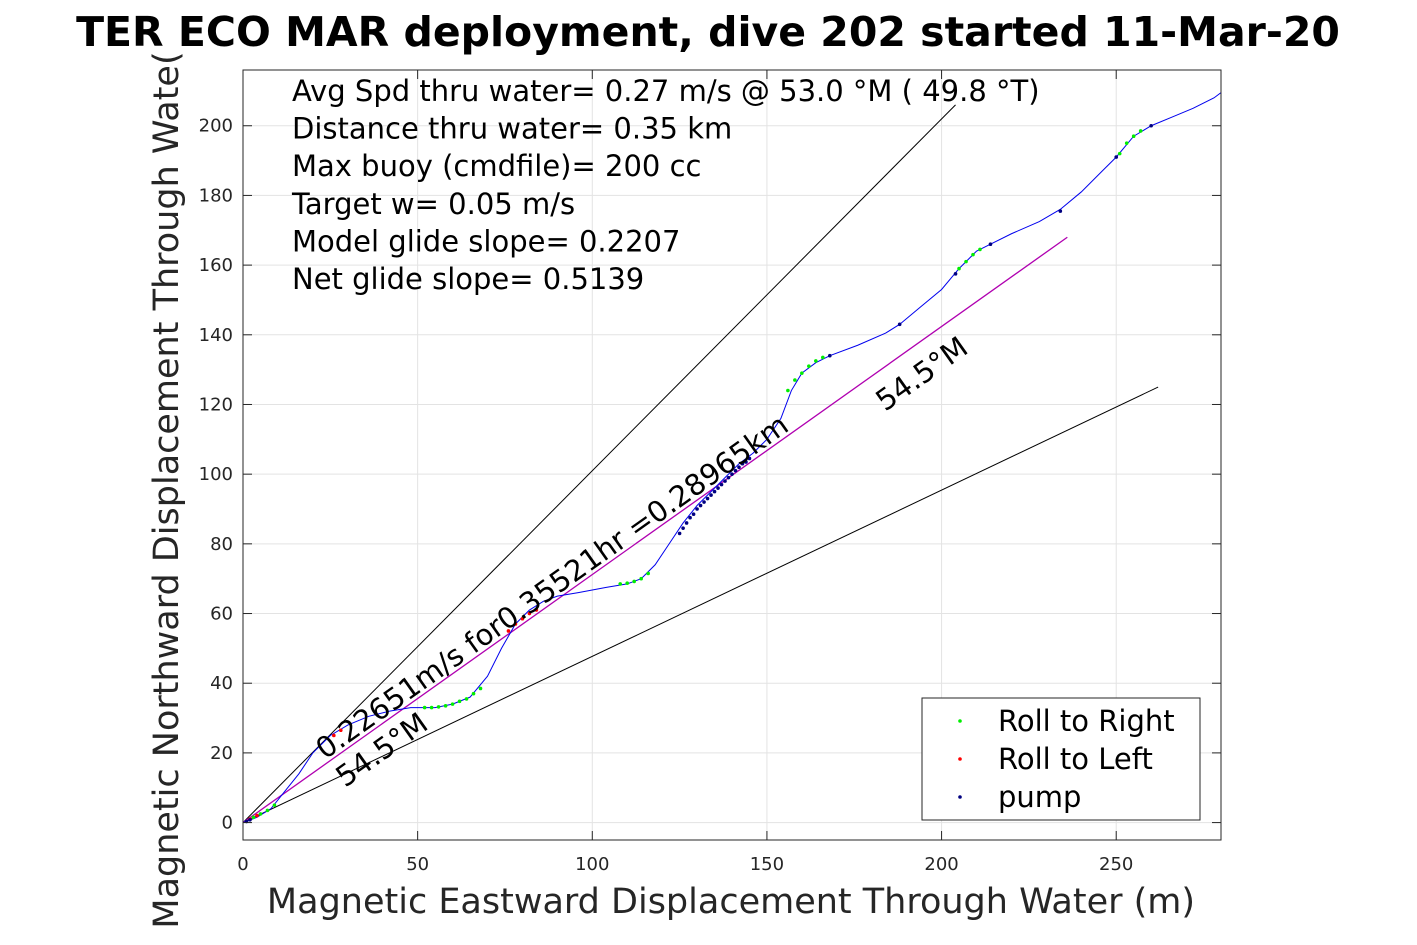 The image size is (1417, 945). I want to click on y-tick-label: 120, so click(216, 404).